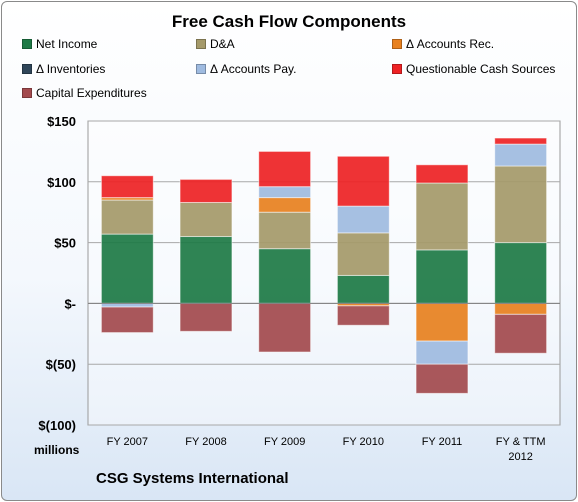 This screenshot has width=578, height=502. I want to click on legend-item: Questionable Cash Sources, so click(473, 69).